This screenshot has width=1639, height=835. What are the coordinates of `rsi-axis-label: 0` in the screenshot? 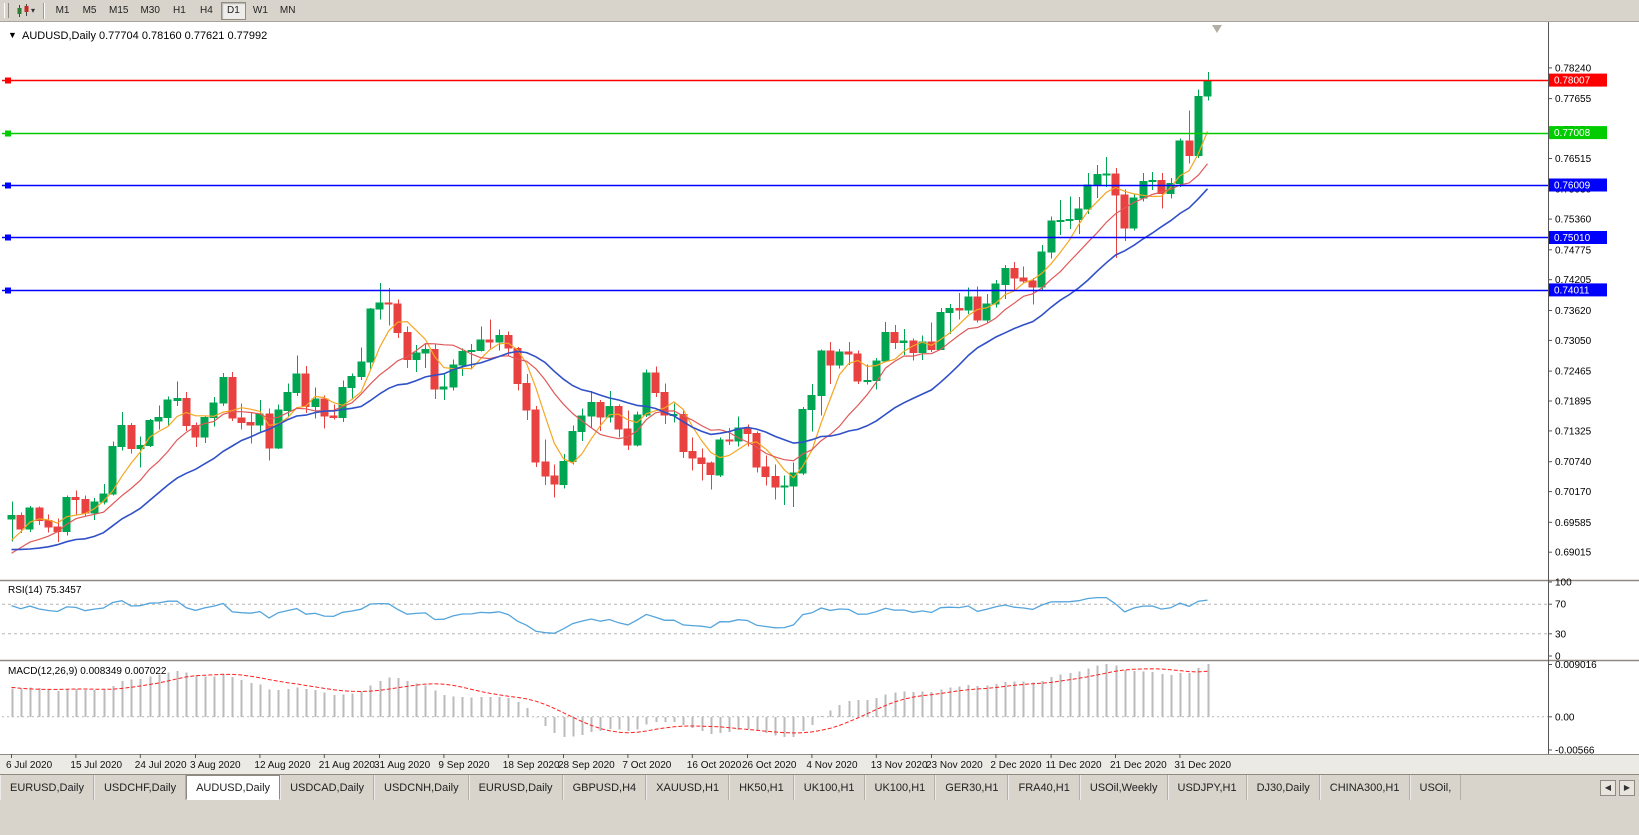 It's located at (1558, 657).